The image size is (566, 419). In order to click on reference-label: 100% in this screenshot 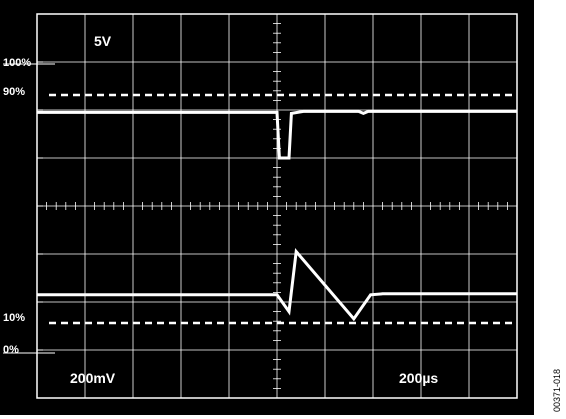, I will do `click(17, 63)`.